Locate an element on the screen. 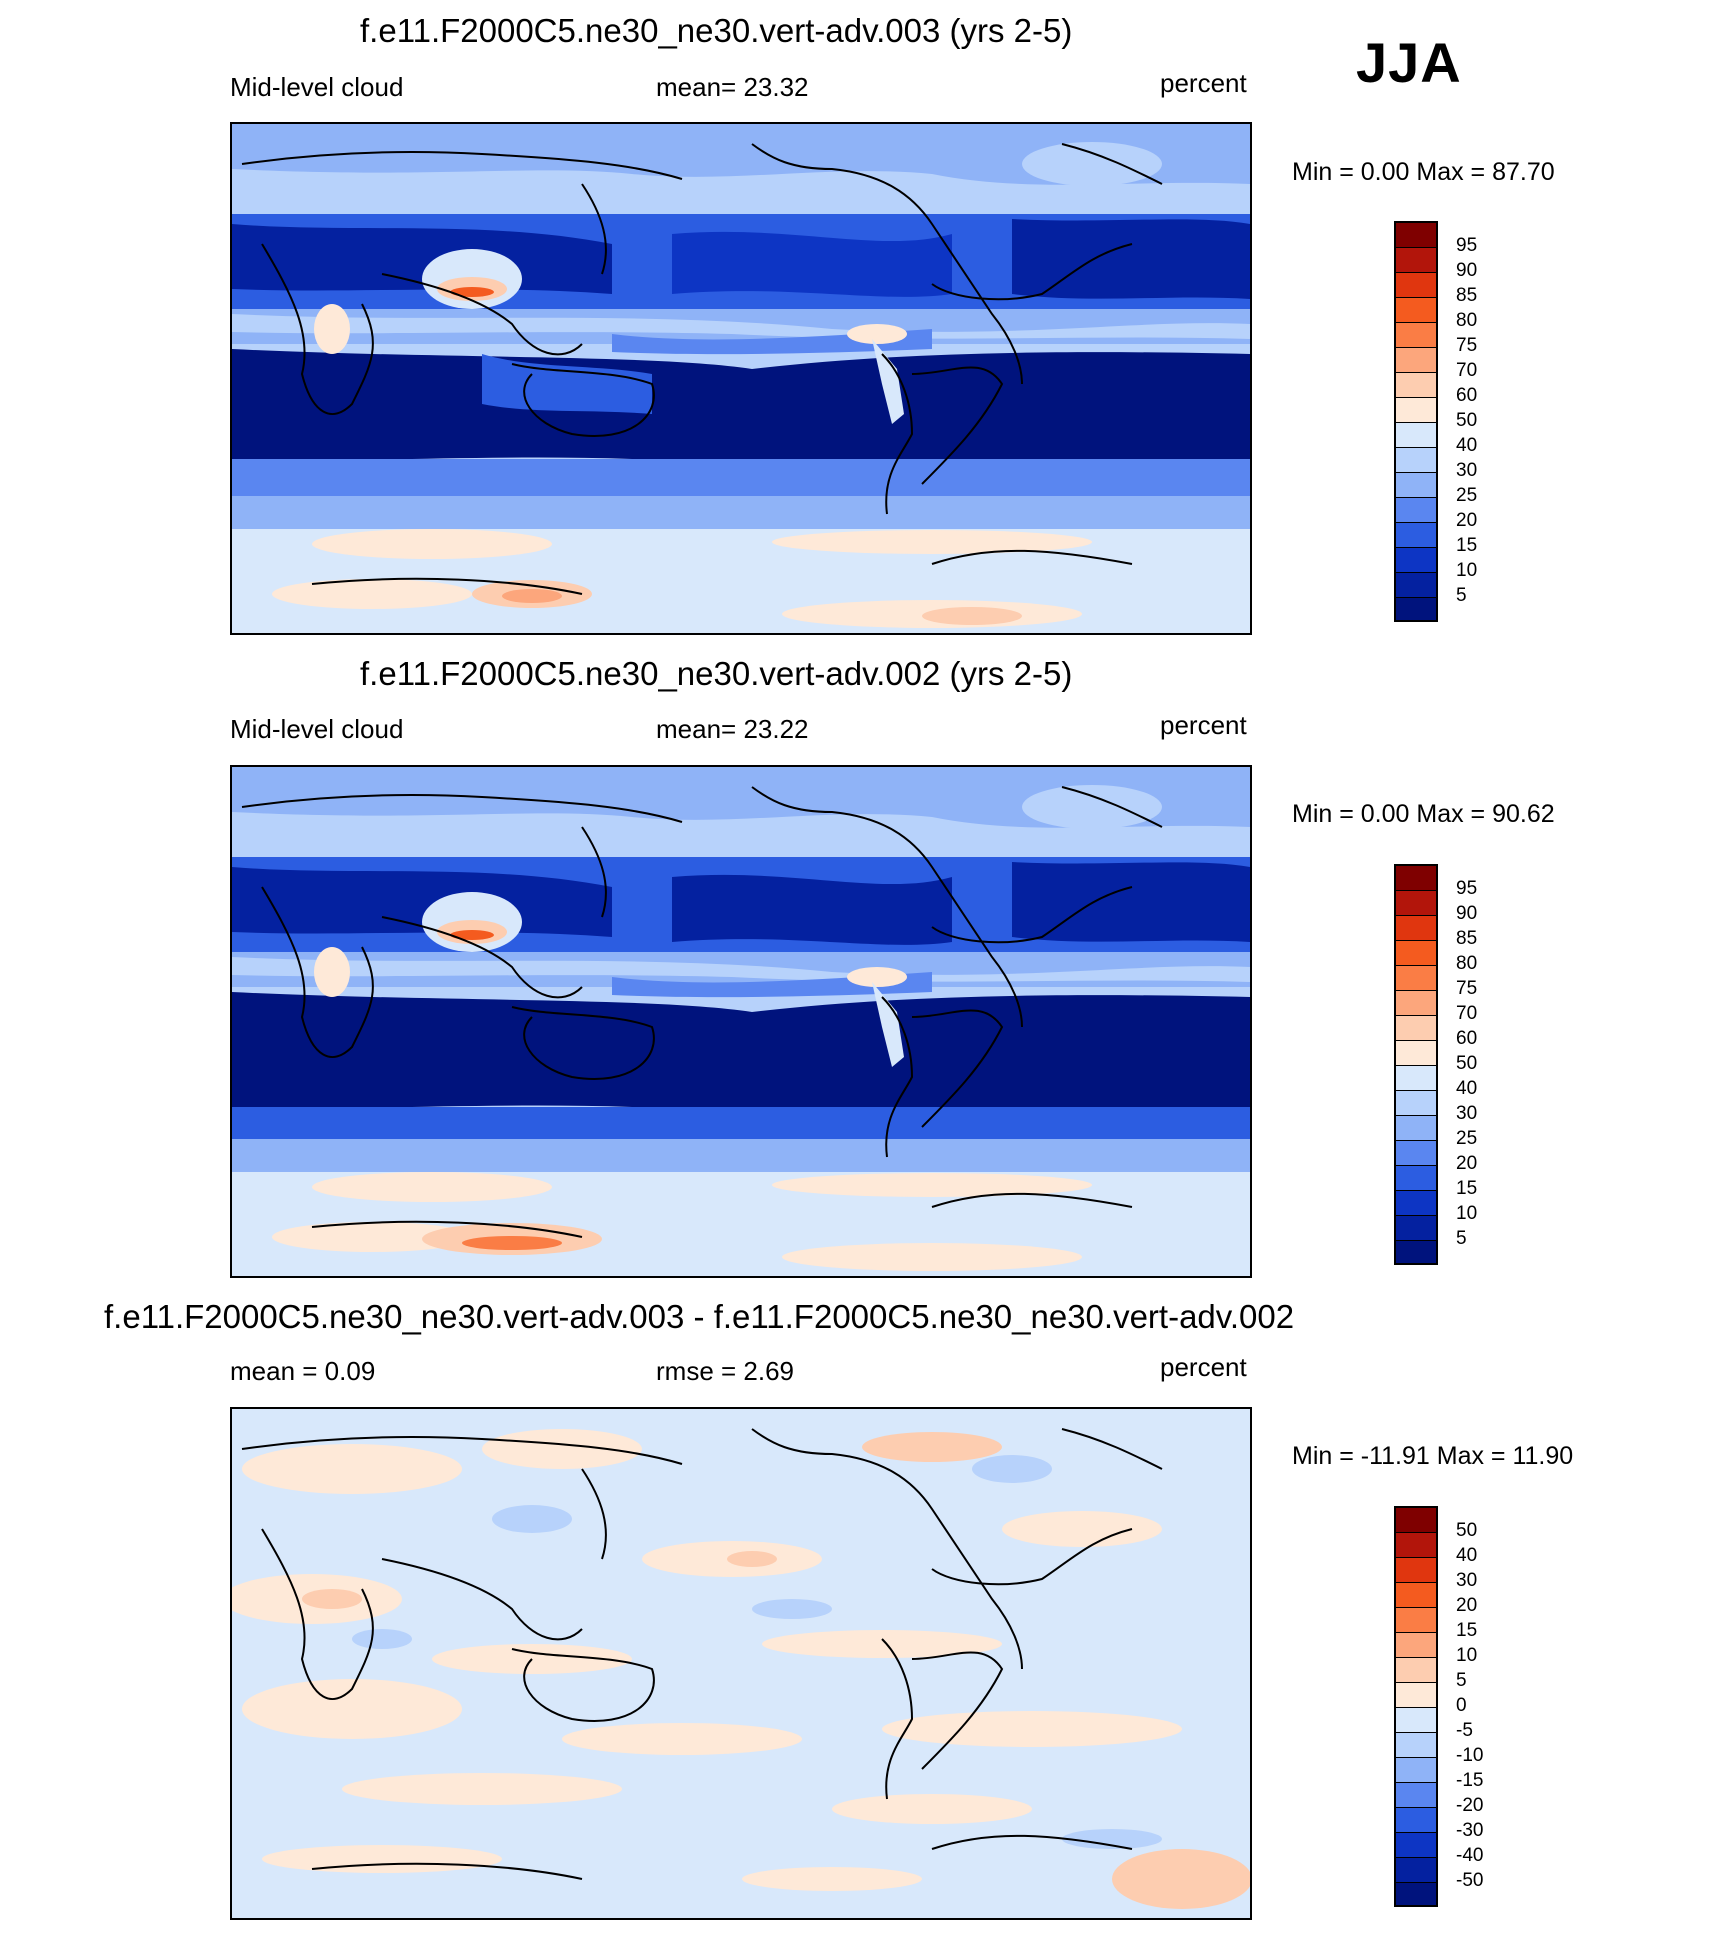 The height and width of the screenshot is (1947, 1710). panel2-colorbar-box is located at coordinates (1416, 1064).